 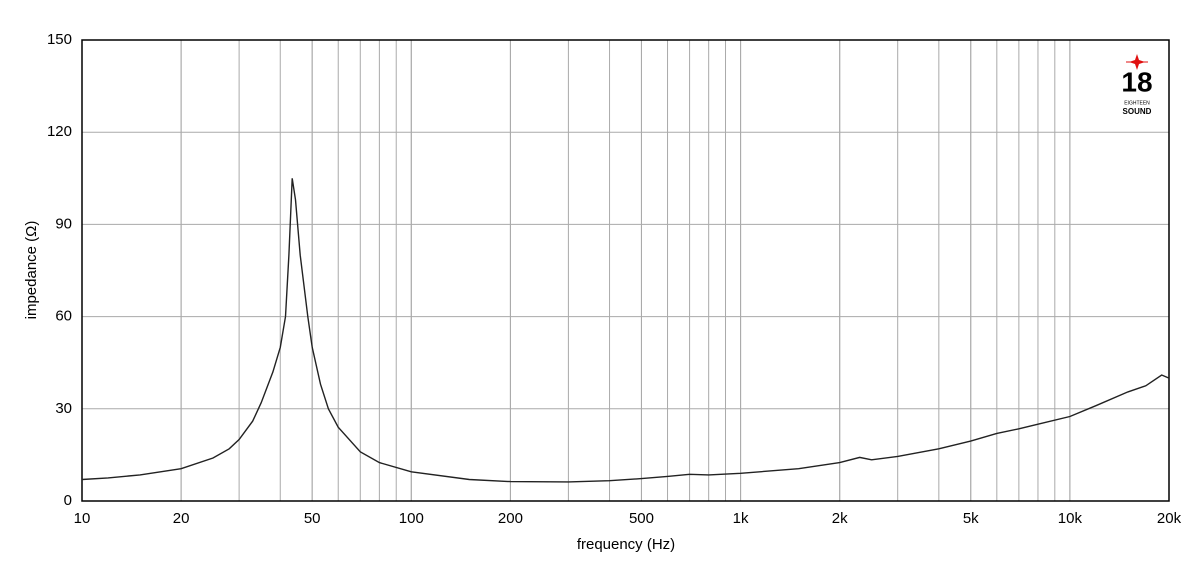 What do you see at coordinates (510, 518) in the screenshot?
I see `x-tick-label: 200` at bounding box center [510, 518].